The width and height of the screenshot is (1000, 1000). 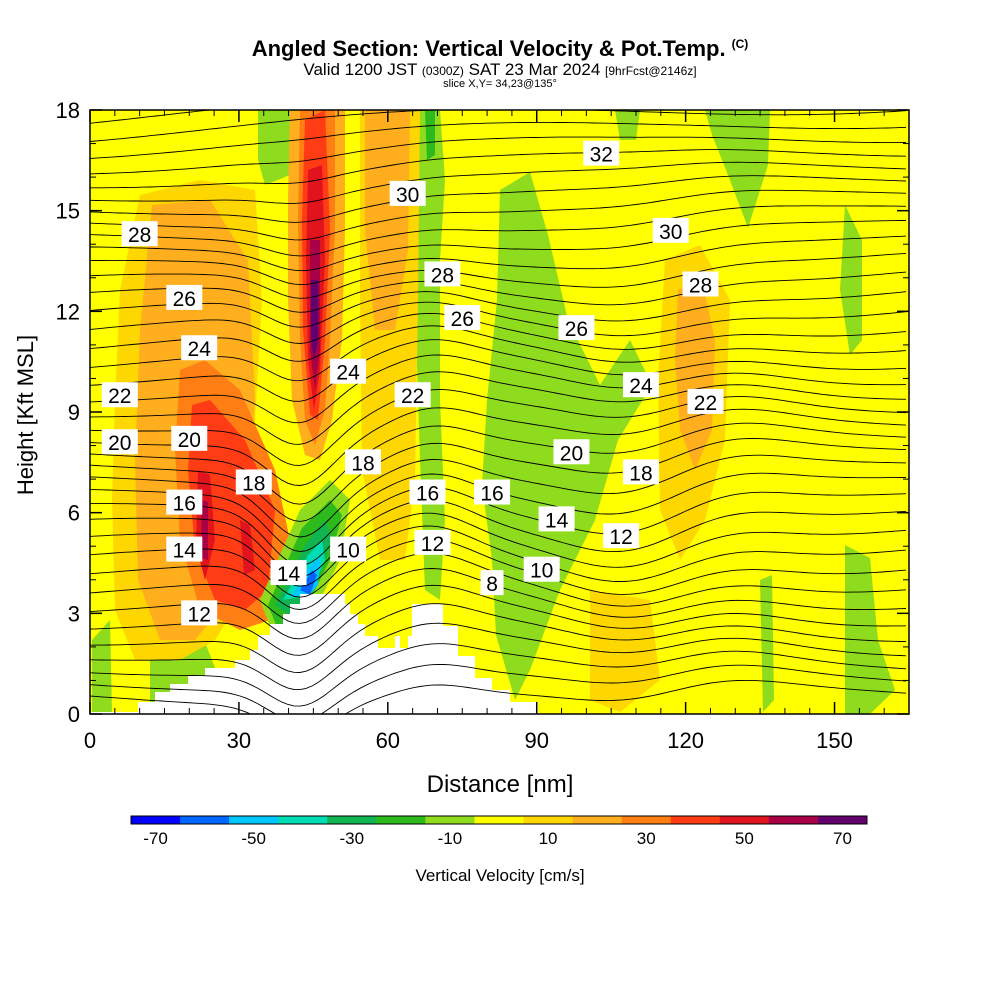 What do you see at coordinates (90, 740) in the screenshot?
I see `x-tick-label: 0` at bounding box center [90, 740].